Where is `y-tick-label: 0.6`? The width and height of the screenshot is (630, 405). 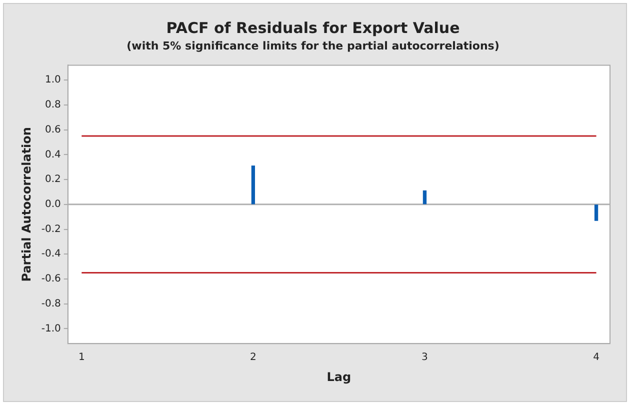 y-tick-label: 0.6 is located at coordinates (53, 130).